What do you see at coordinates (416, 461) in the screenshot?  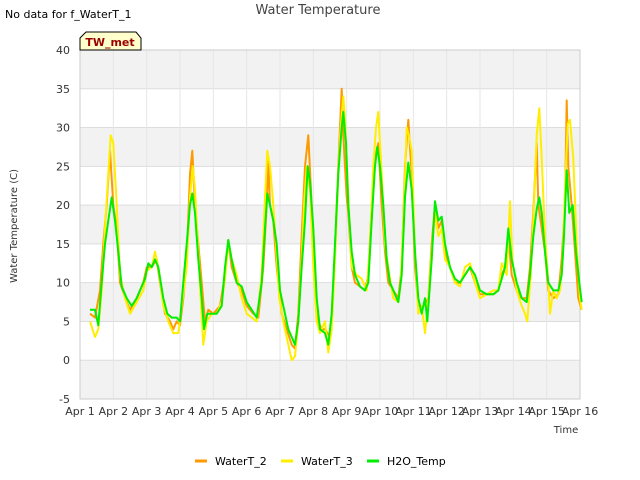 I see `legend-label: H2O_Temp` at bounding box center [416, 461].